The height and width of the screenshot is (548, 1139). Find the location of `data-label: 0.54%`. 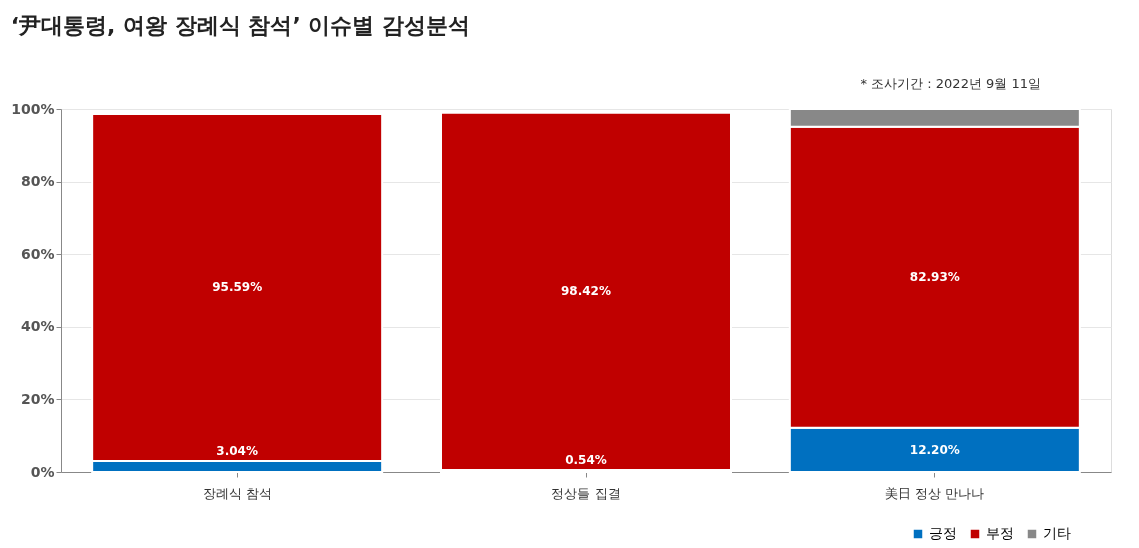

data-label: 0.54% is located at coordinates (586, 460).